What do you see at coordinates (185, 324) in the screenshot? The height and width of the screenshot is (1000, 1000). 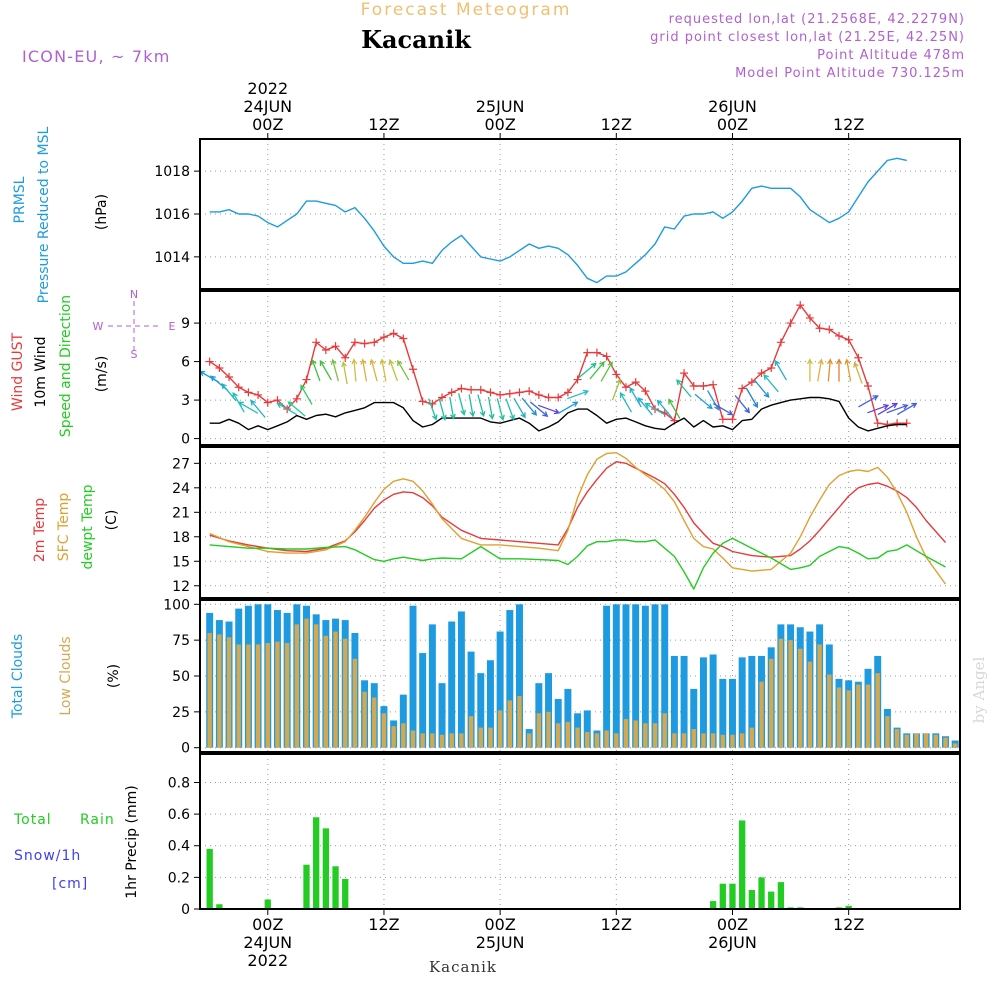 I see `wind-ytick-label: 9` at bounding box center [185, 324].